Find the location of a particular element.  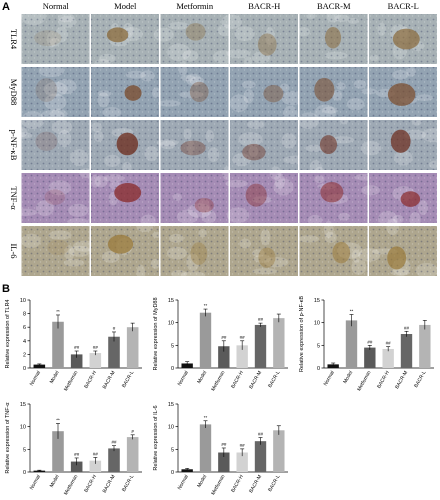

row-label: TNF-α is located at coordinates (14, 198).